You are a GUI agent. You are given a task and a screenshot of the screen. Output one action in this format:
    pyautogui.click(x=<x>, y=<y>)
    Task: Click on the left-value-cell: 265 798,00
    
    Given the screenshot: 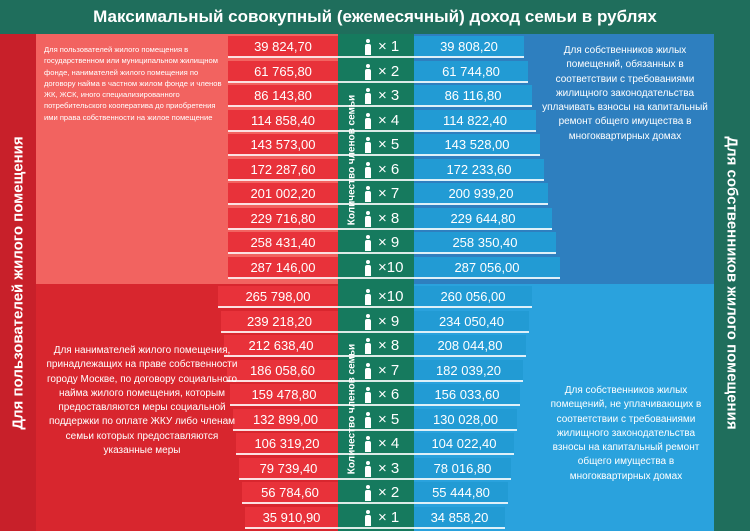 What is the action you would take?
    pyautogui.click(x=278, y=297)
    